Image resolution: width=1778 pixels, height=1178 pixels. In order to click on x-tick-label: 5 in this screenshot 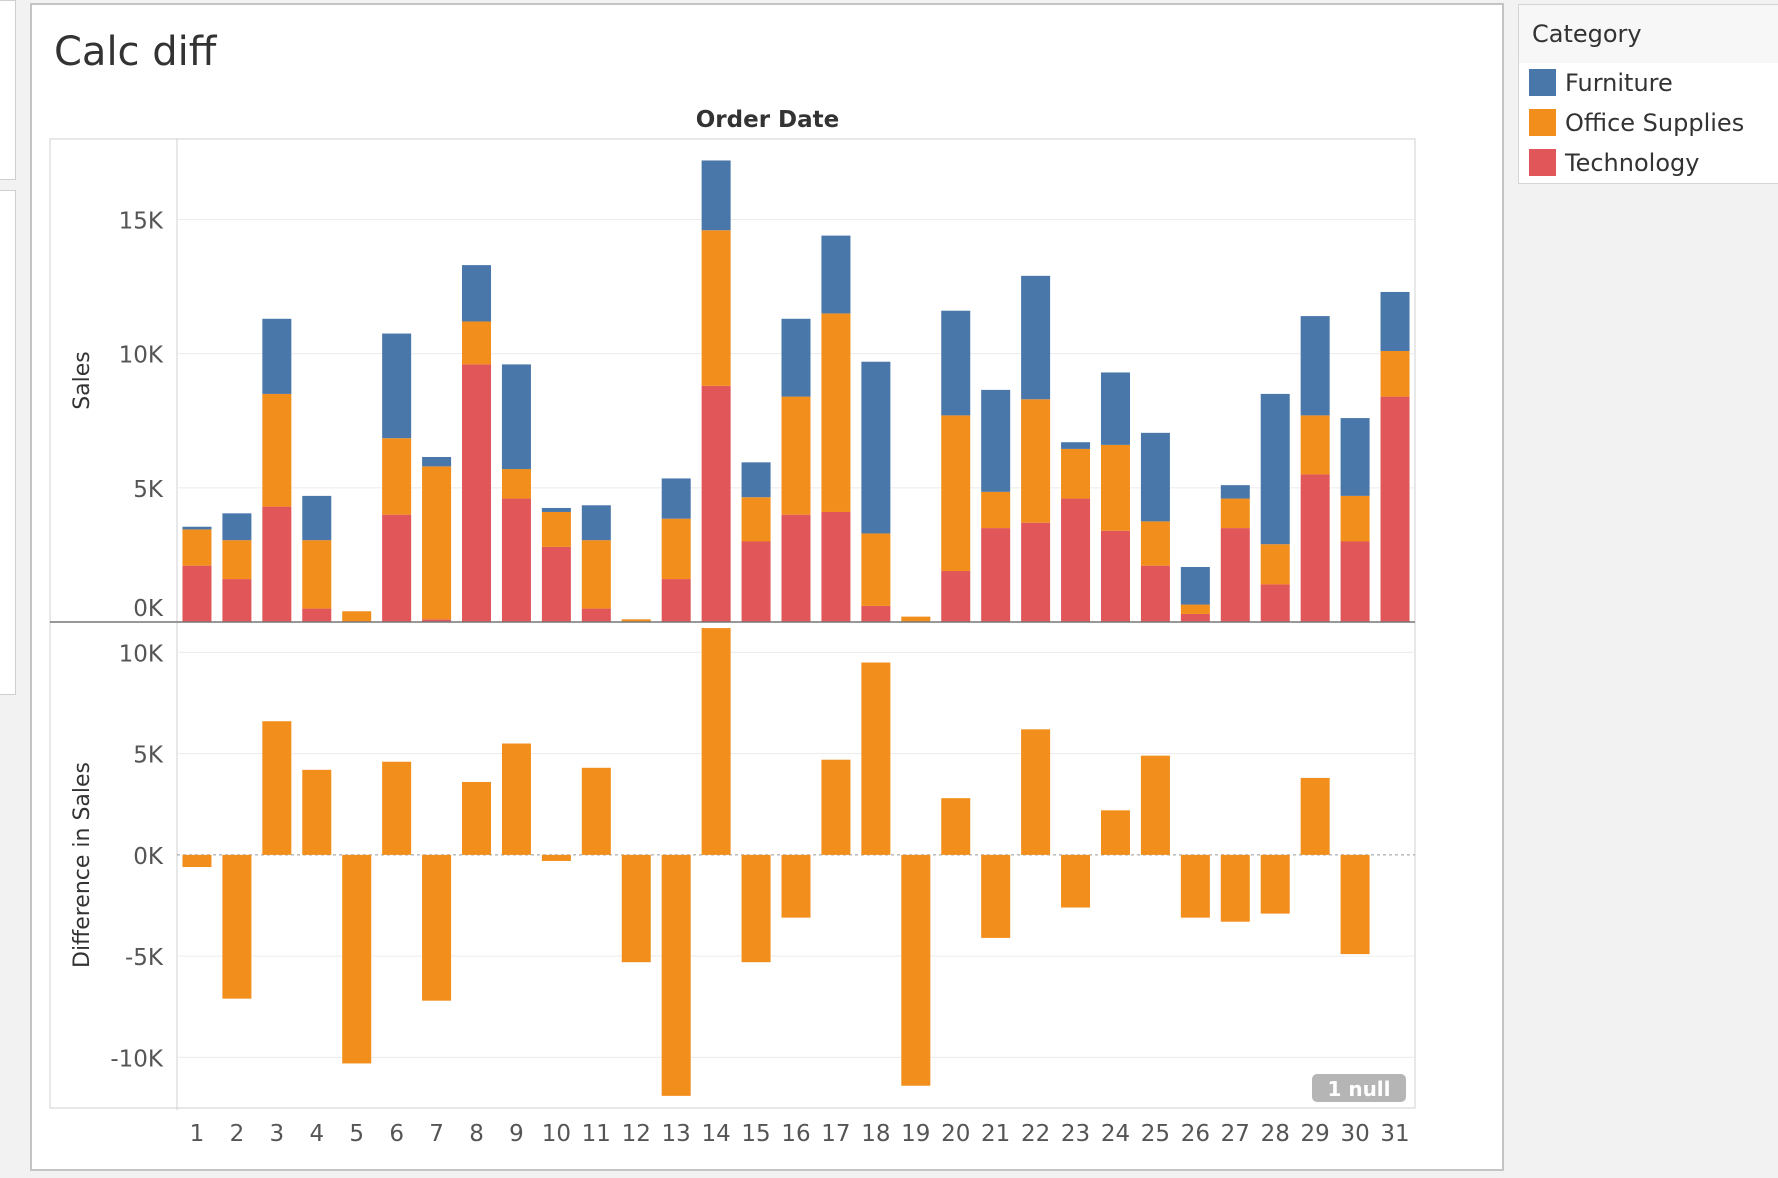, I will do `click(356, 1134)`.